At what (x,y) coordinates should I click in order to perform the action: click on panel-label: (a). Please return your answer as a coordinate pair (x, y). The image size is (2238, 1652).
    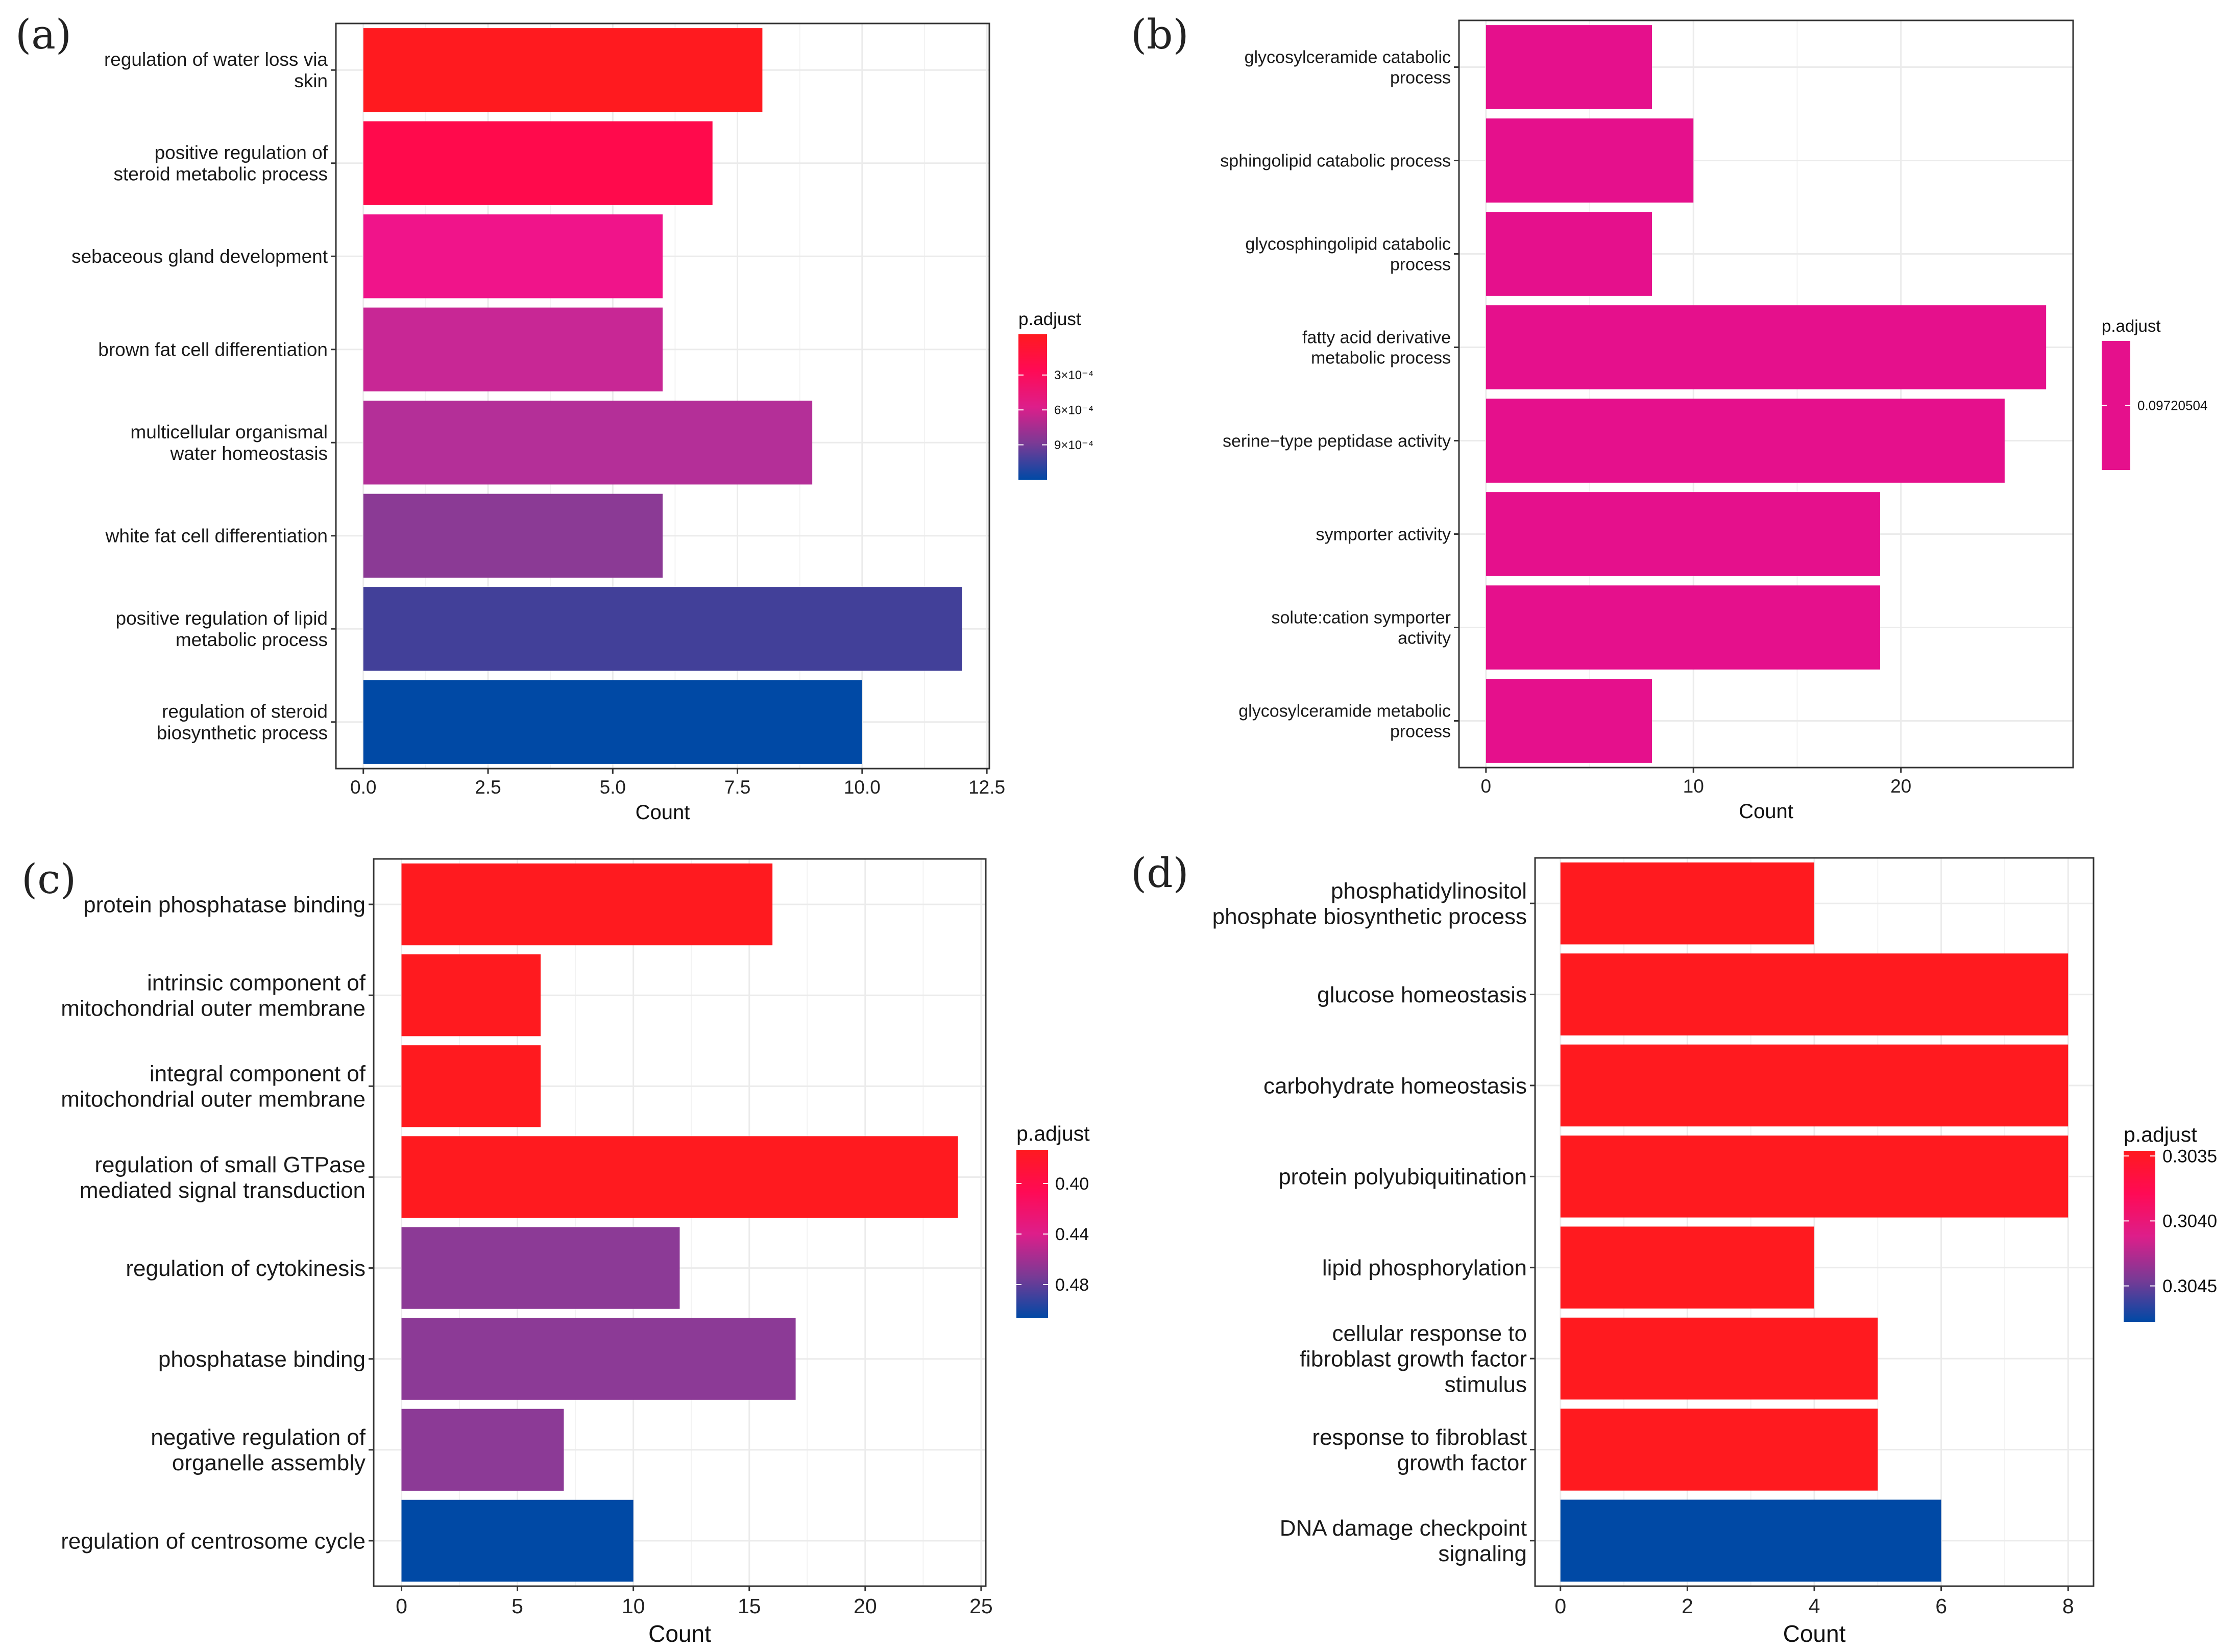
    Looking at the image, I should click on (43, 34).